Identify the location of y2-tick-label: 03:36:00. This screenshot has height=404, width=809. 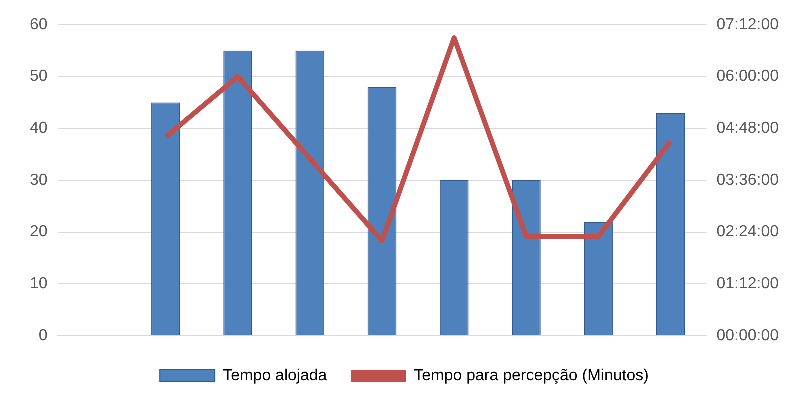
(748, 180).